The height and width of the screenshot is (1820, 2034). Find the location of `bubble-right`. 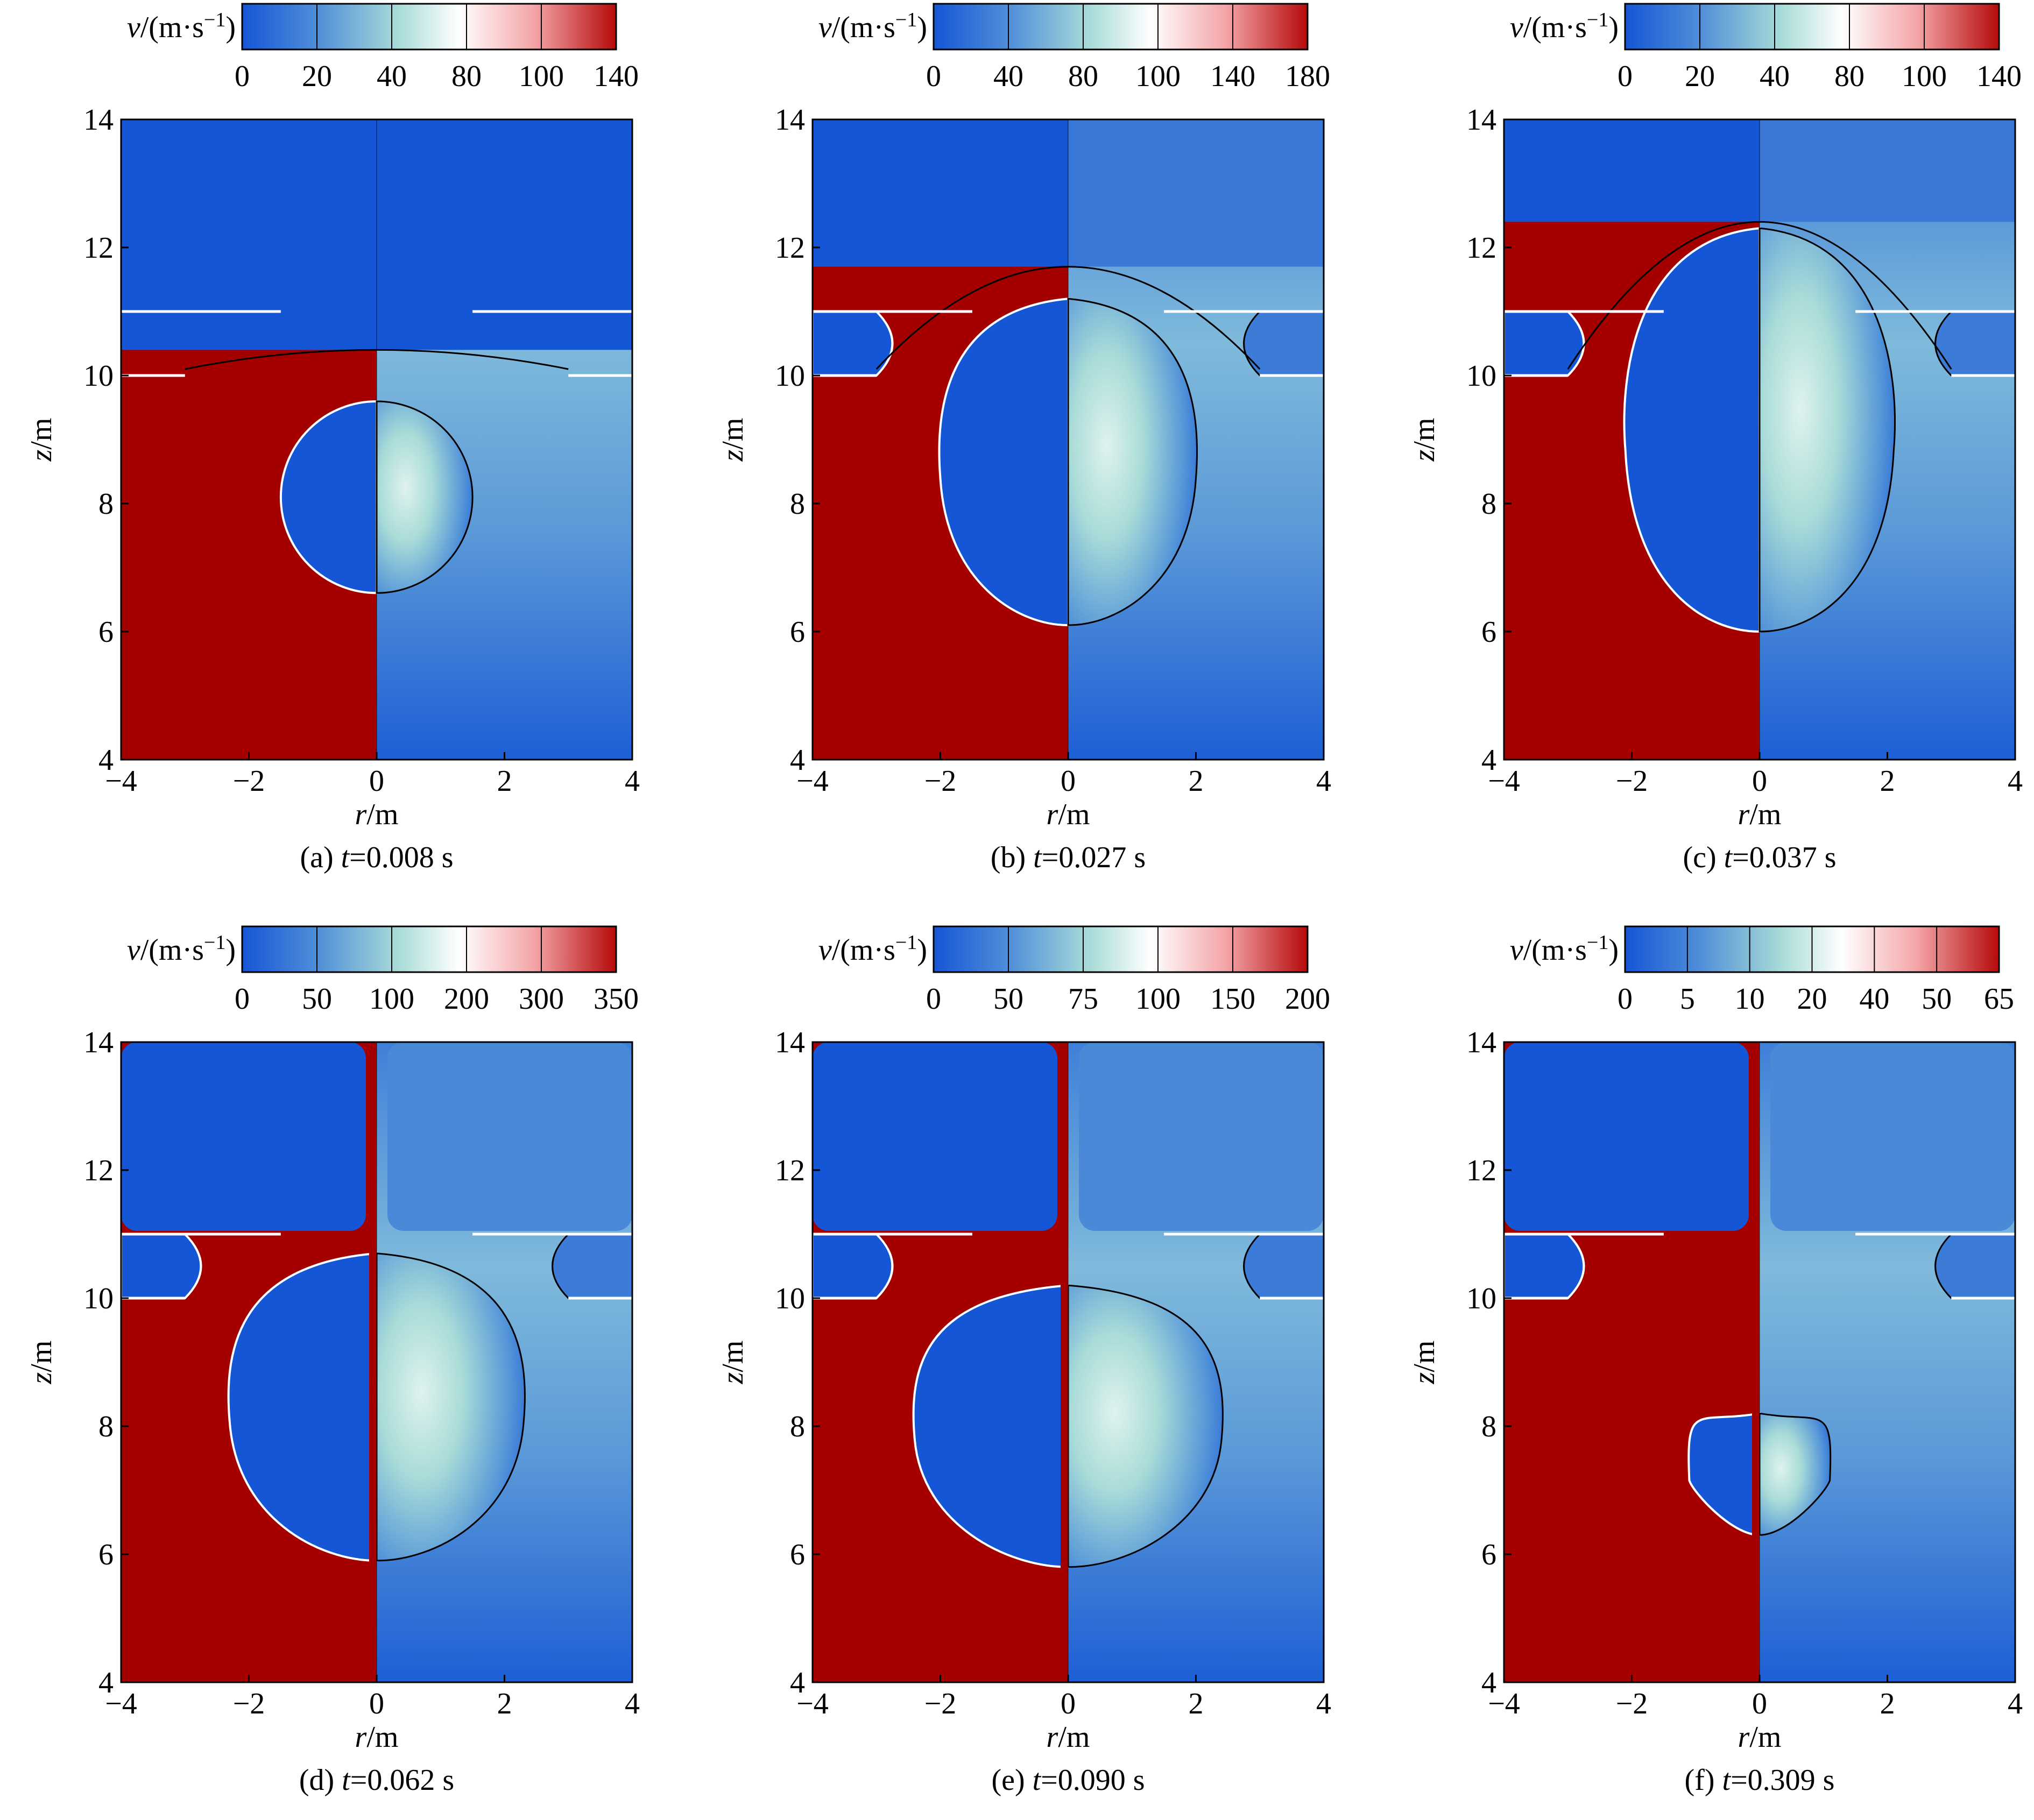

bubble-right is located at coordinates (1145, 1426).